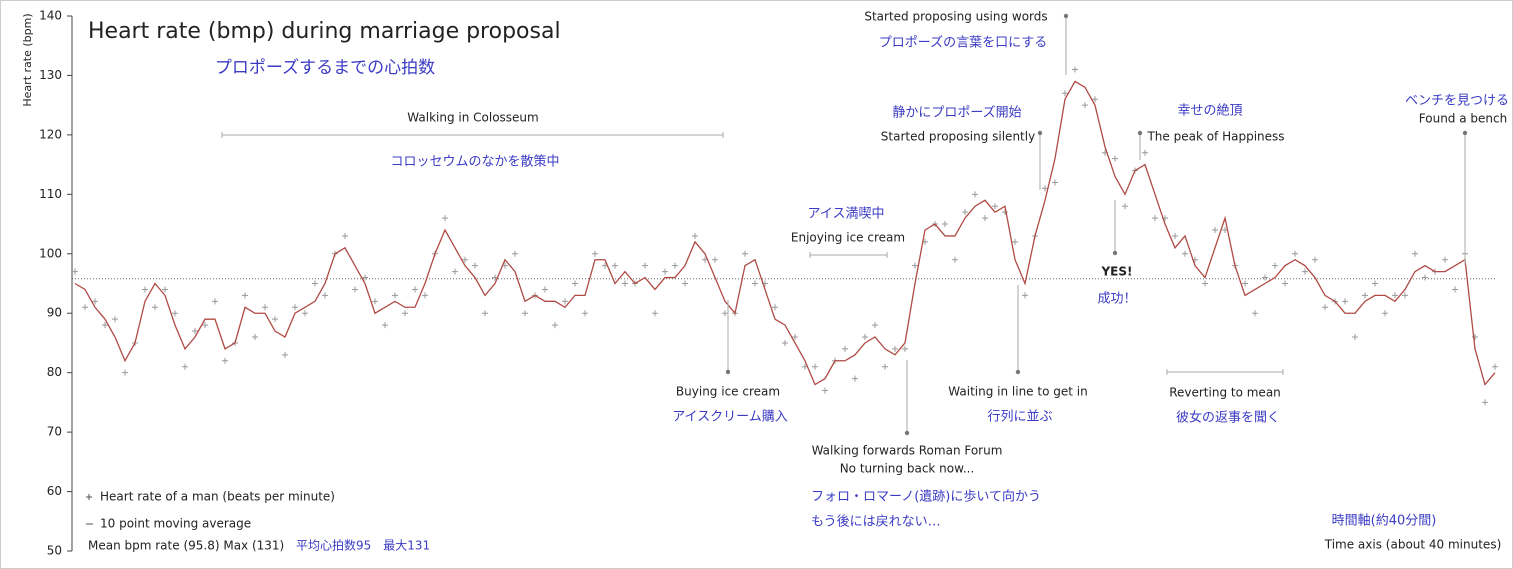 The width and height of the screenshot is (1513, 569). Describe the element at coordinates (54, 313) in the screenshot. I see `y-tick-label: 90` at that location.